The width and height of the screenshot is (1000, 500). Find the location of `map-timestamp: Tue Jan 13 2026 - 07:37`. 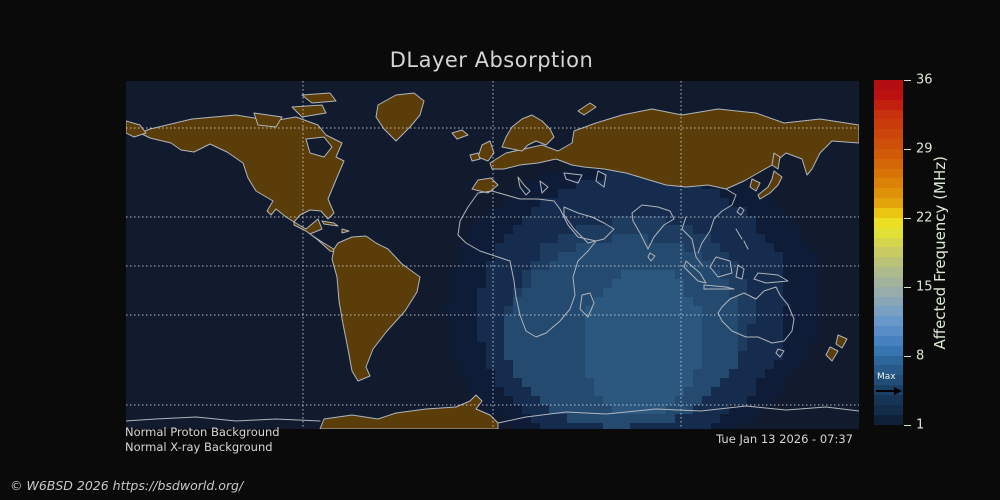

map-timestamp: Tue Jan 13 2026 - 07:37 is located at coordinates (784, 439).